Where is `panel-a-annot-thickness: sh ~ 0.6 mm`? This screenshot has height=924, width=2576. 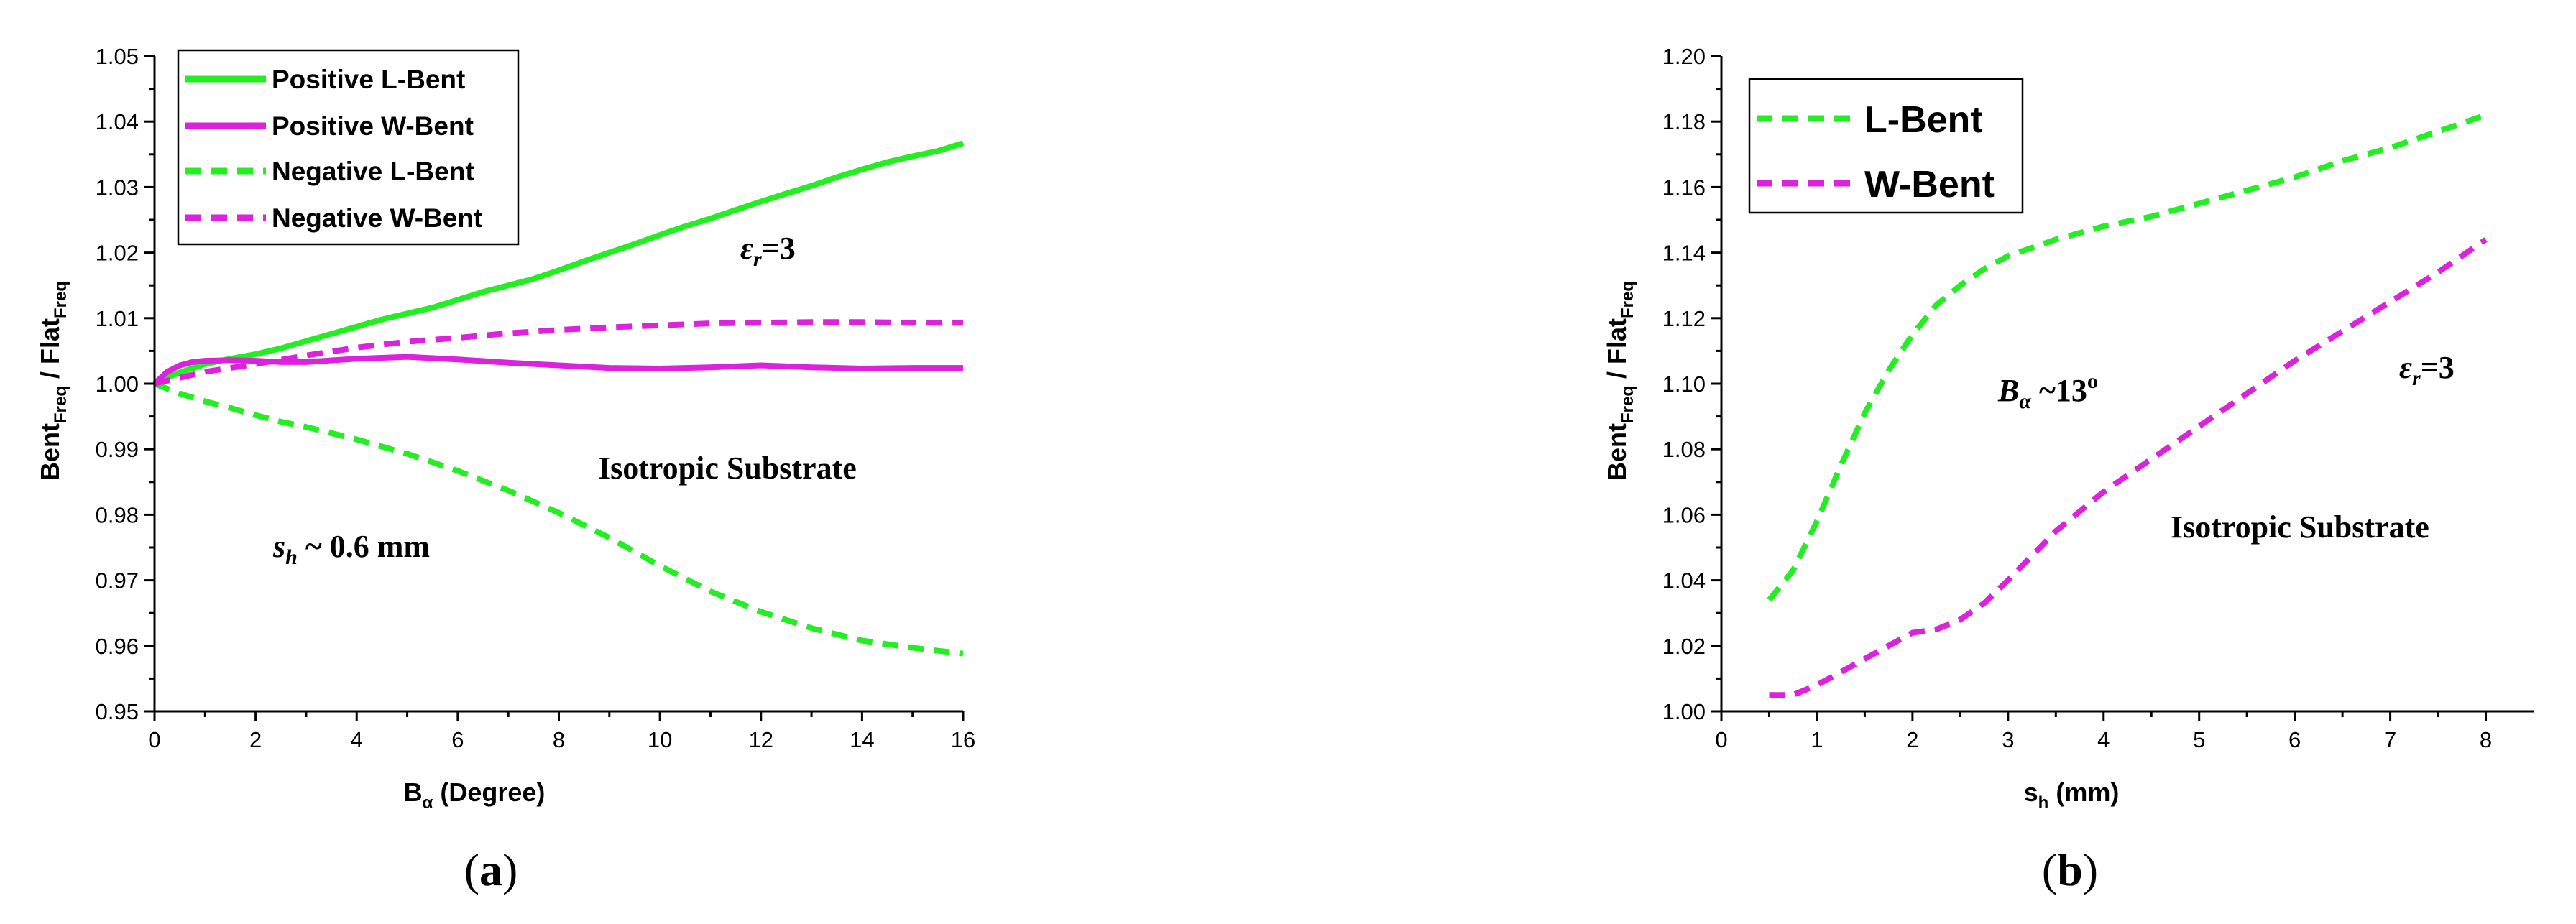 panel-a-annot-thickness: sh ~ 0.6 mm is located at coordinates (351, 549).